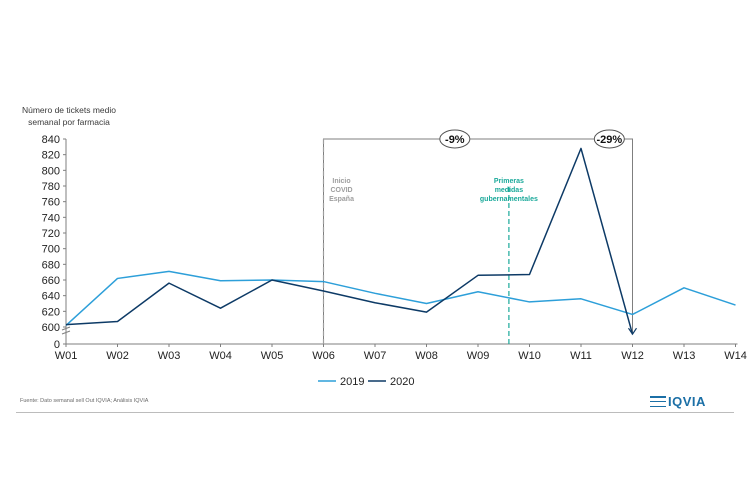  I want to click on measures-annotation-line: gubernamentales, so click(509, 199).